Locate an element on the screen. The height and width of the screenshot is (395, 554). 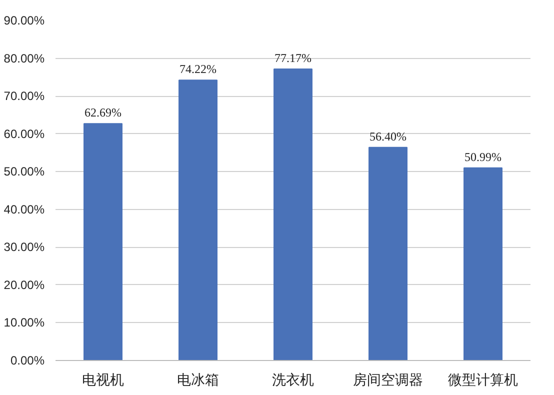
data-label: 50.99% is located at coordinates (483, 157).